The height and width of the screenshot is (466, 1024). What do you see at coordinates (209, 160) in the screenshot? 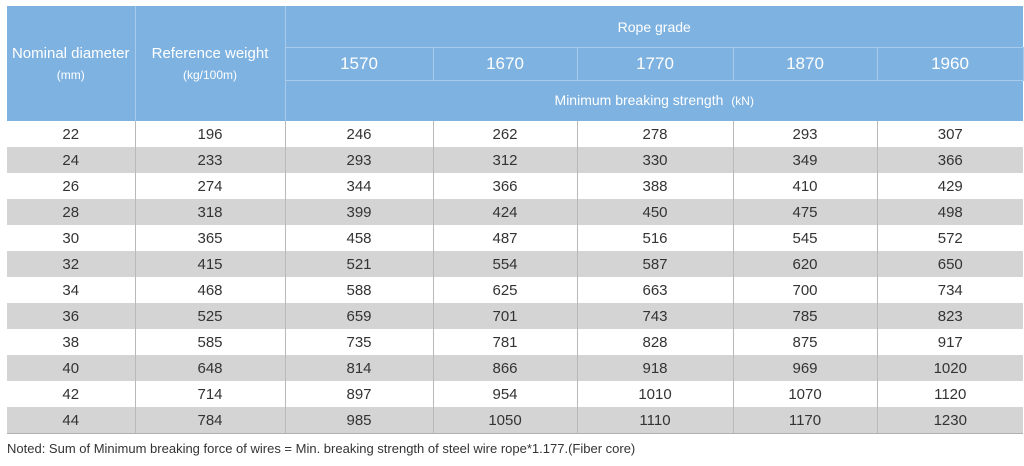
I see `cell-reference-weight: 233` at bounding box center [209, 160].